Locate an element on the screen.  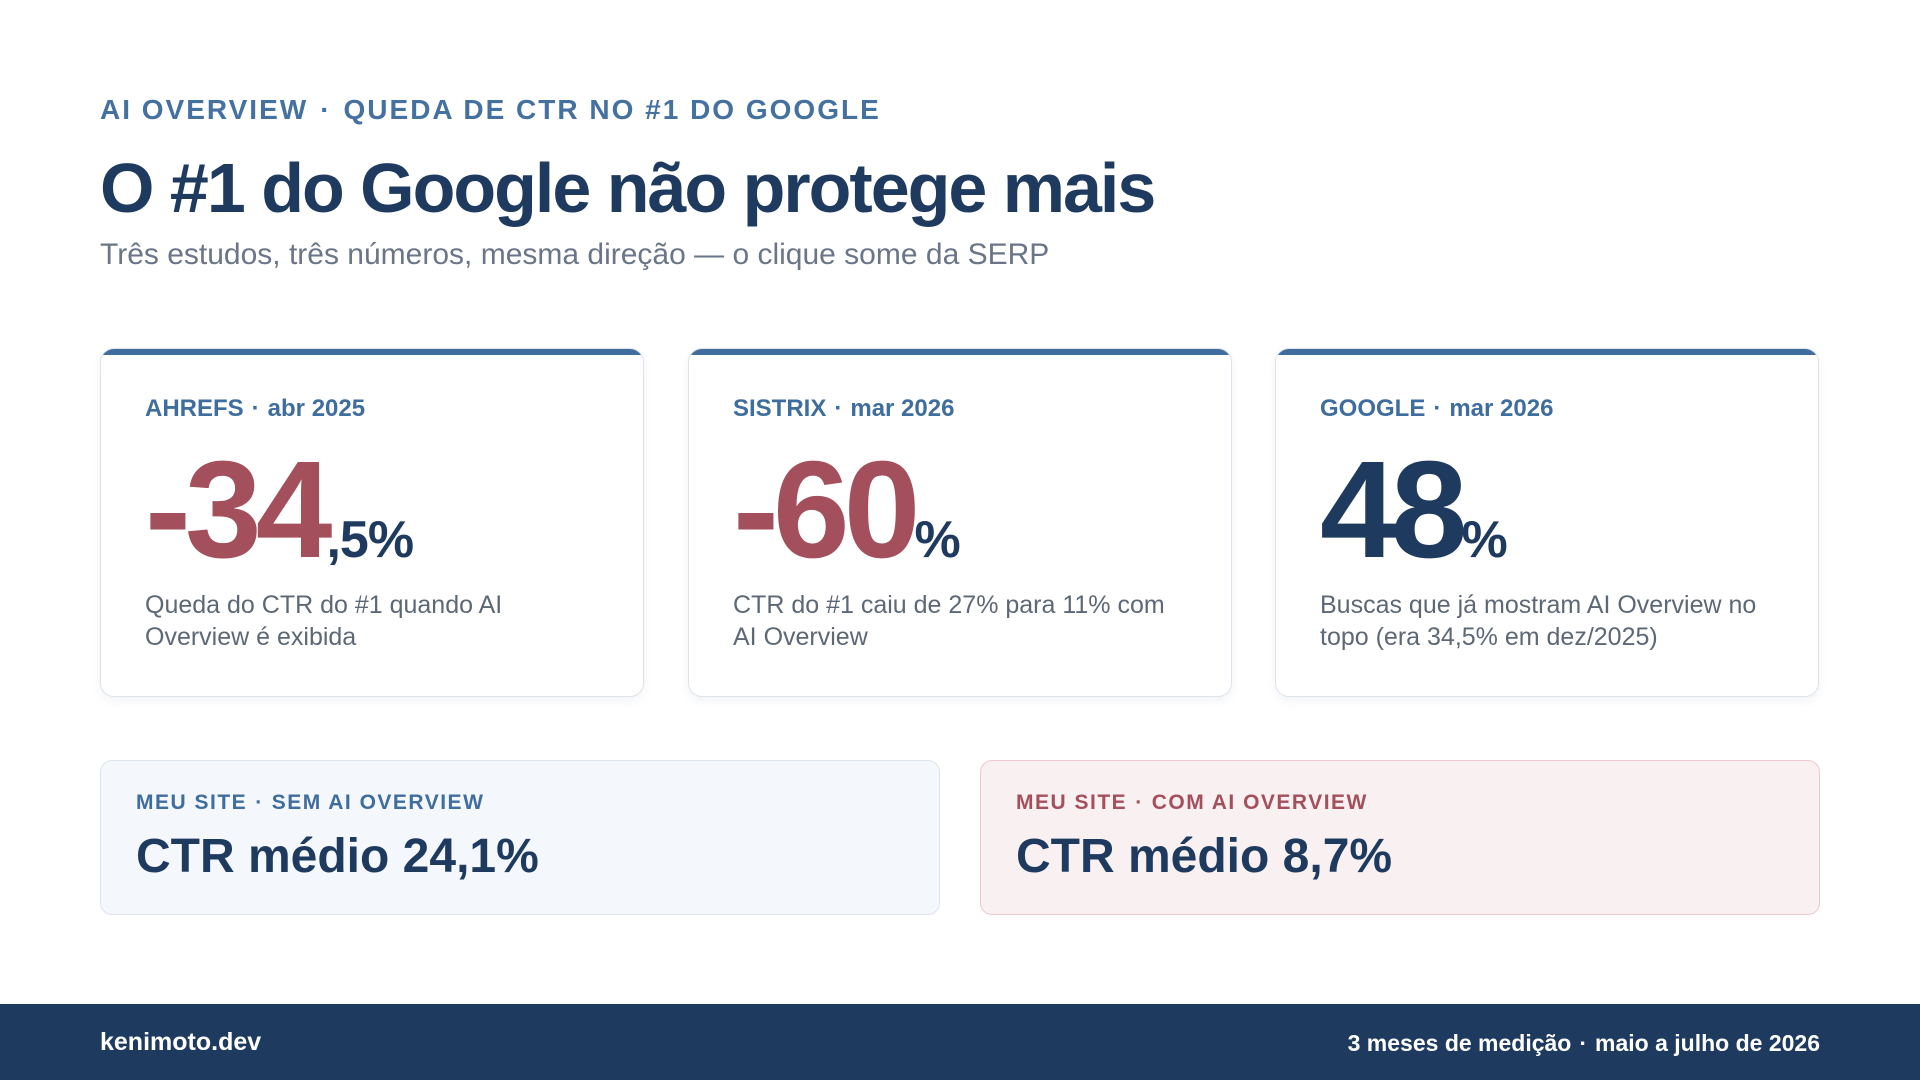
stat-value: 48% is located at coordinates (1414, 510).